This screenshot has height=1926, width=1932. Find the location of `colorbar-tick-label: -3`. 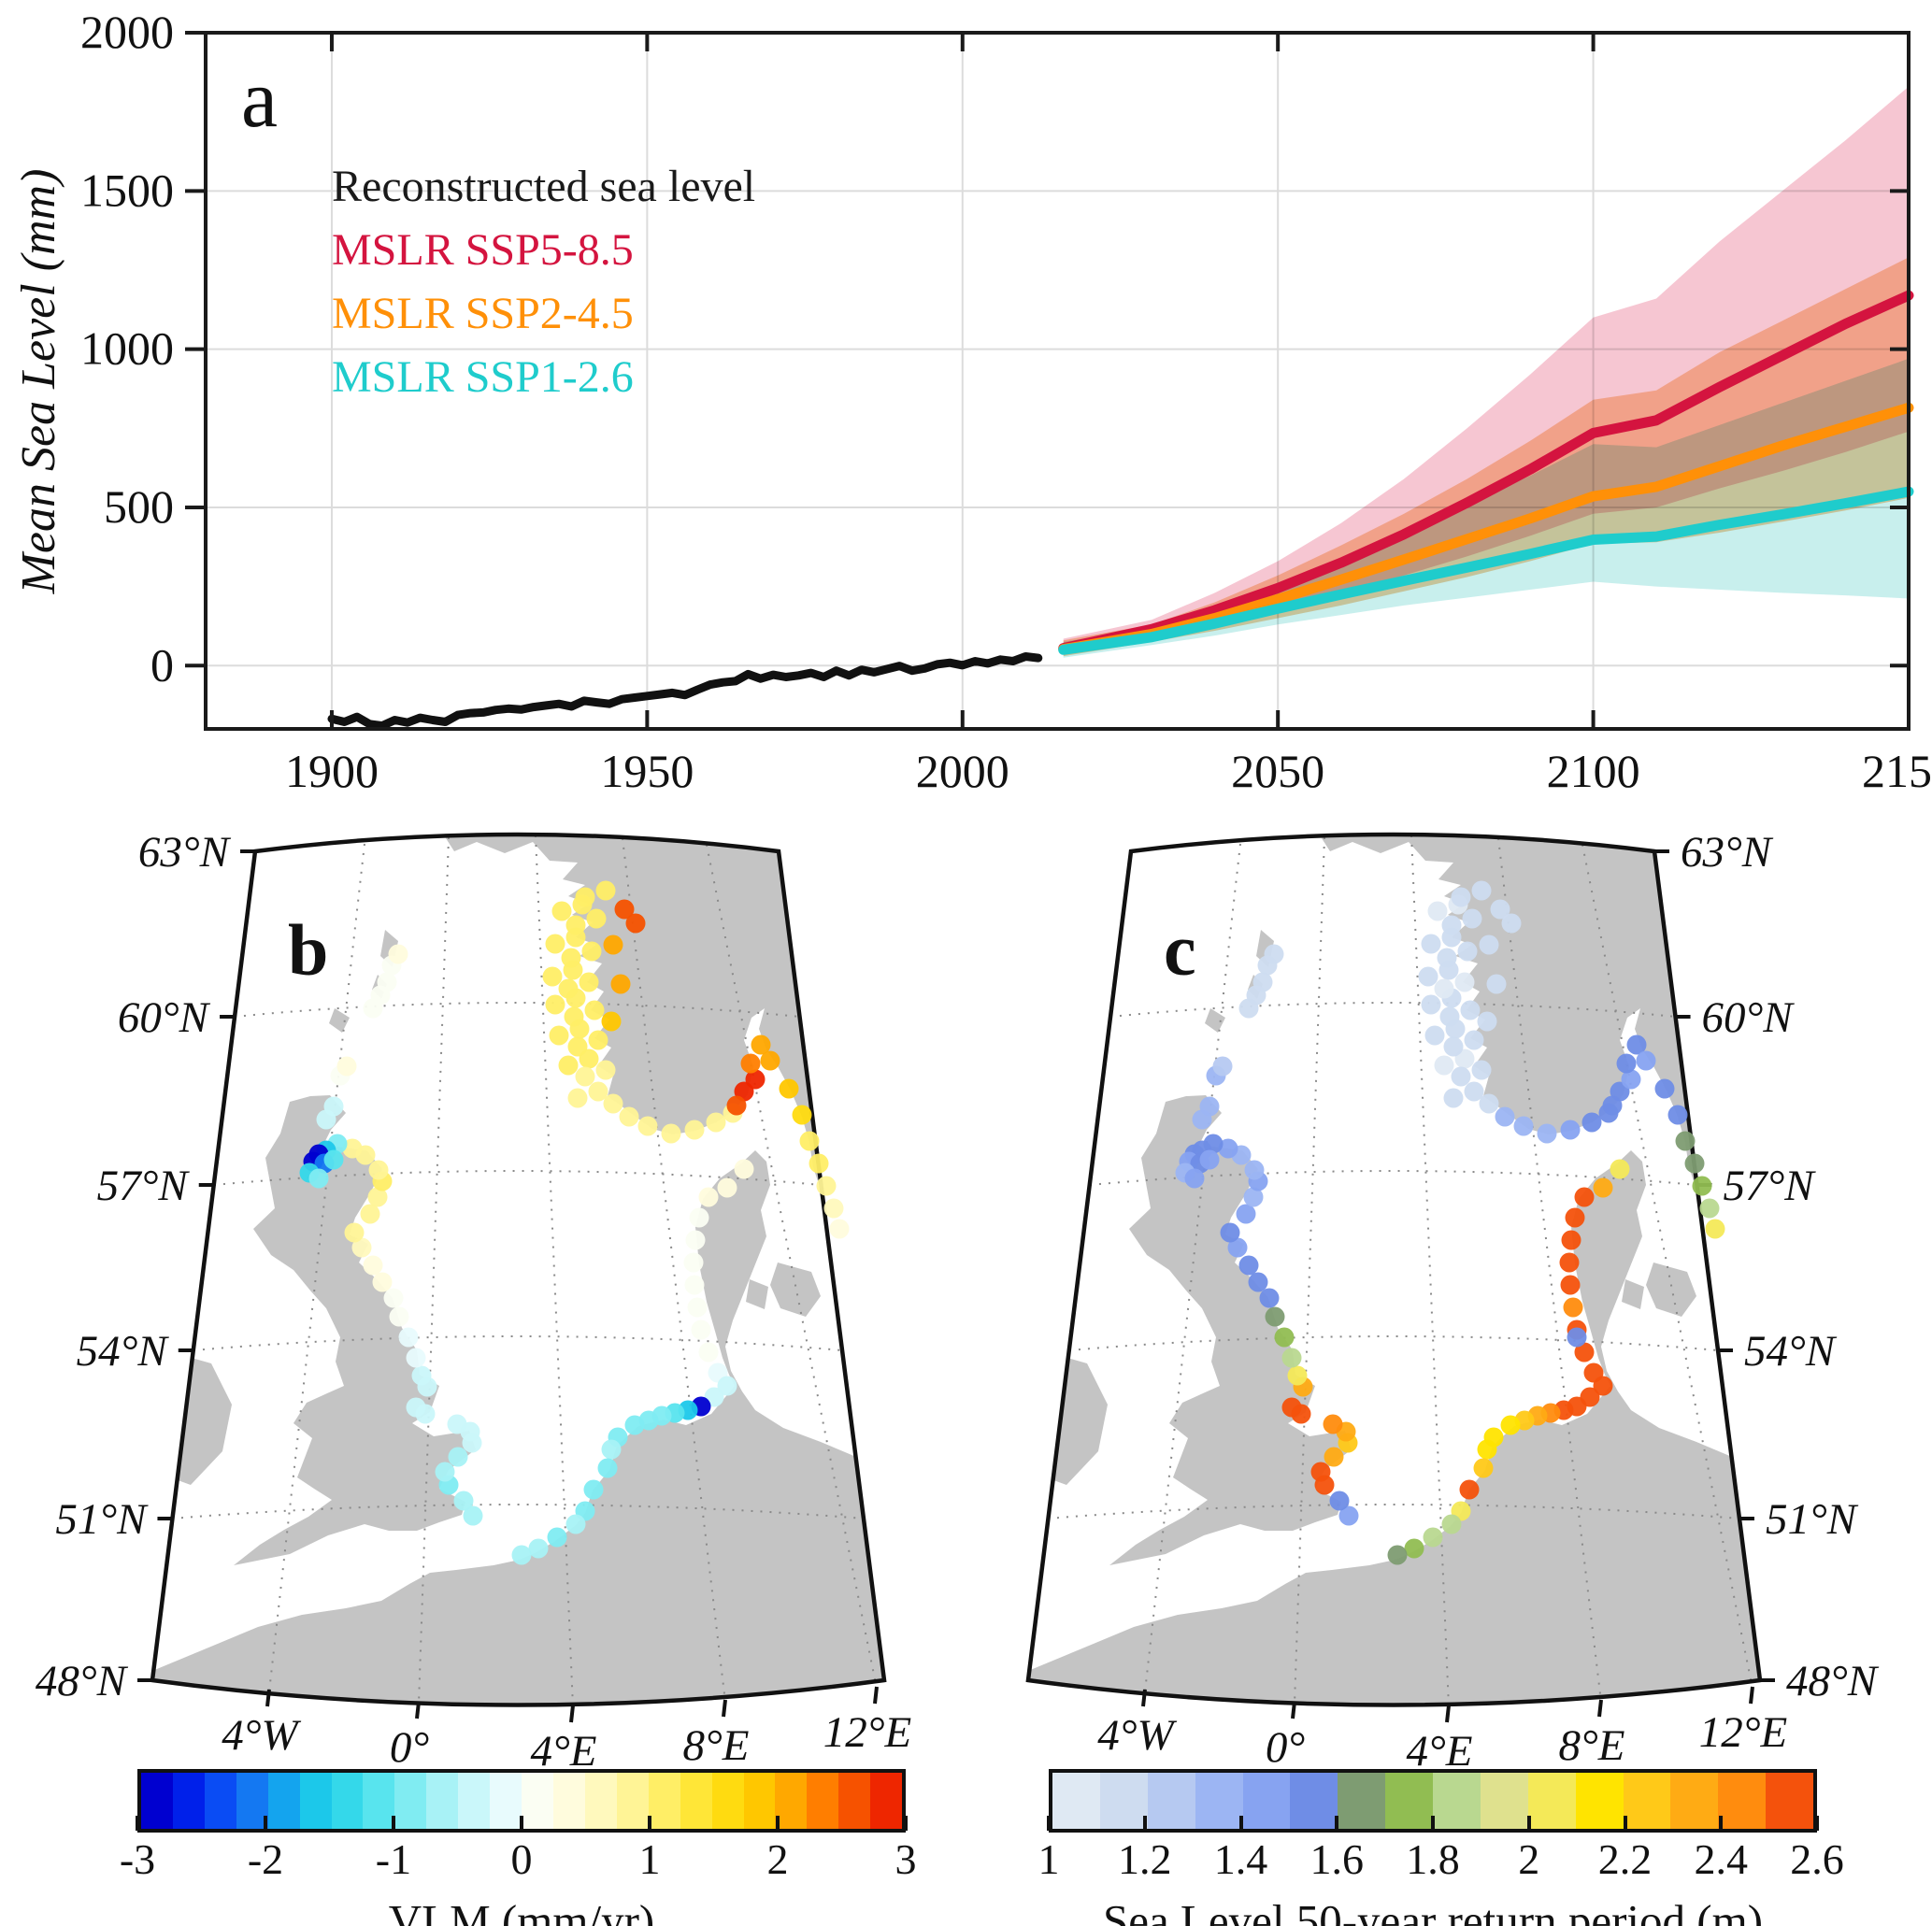

colorbar-tick-label: -3 is located at coordinates (137, 1859).